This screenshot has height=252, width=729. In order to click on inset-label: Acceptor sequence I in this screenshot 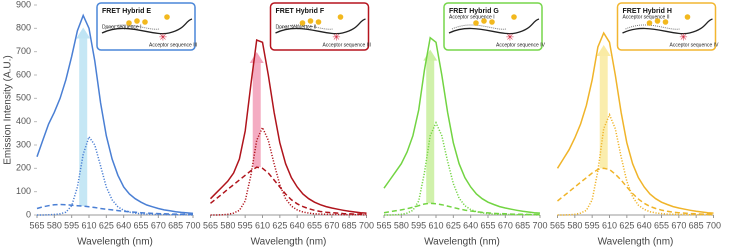, I will do `click(472, 17)`.